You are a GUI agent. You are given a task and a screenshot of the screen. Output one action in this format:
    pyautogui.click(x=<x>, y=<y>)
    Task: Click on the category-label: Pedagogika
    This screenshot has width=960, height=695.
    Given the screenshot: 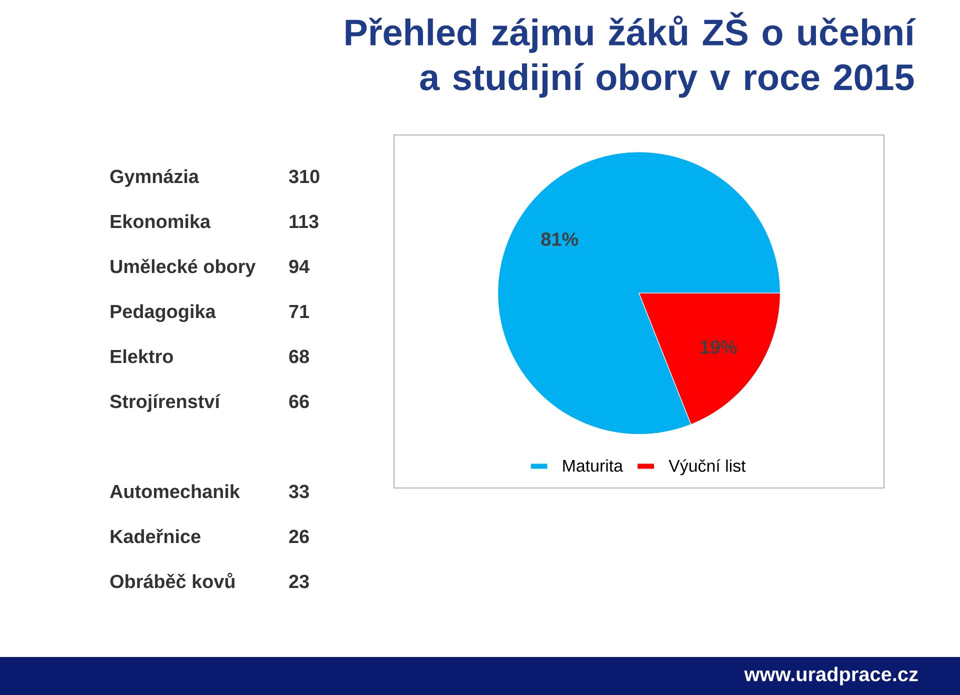 What is the action you would take?
    pyautogui.click(x=163, y=313)
    